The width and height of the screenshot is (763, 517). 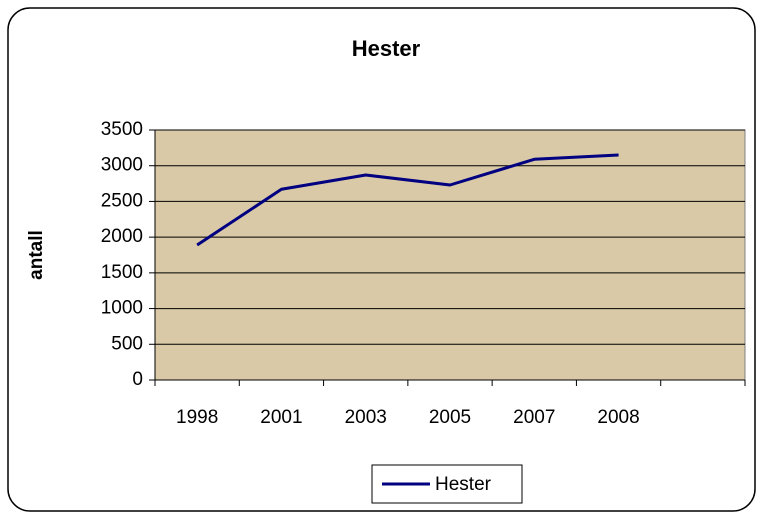 I want to click on y-tick-label: 2000, so click(x=122, y=236).